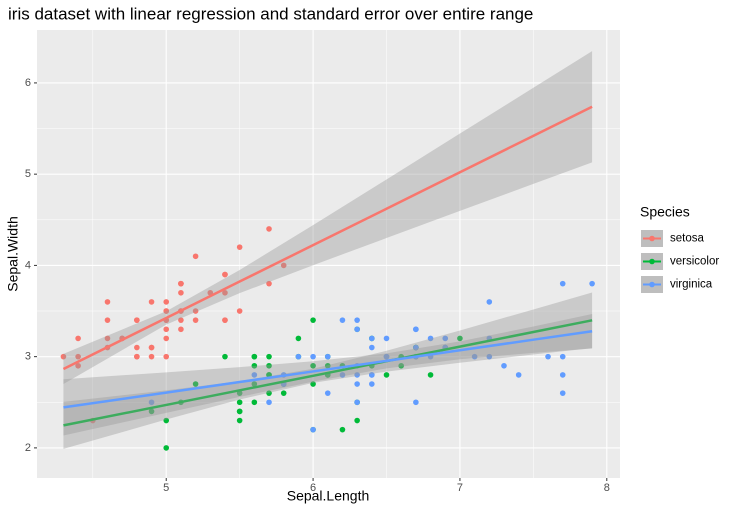 The image size is (736, 511). Describe the element at coordinates (607, 488) in the screenshot. I see `x-tick-label: 8` at that location.